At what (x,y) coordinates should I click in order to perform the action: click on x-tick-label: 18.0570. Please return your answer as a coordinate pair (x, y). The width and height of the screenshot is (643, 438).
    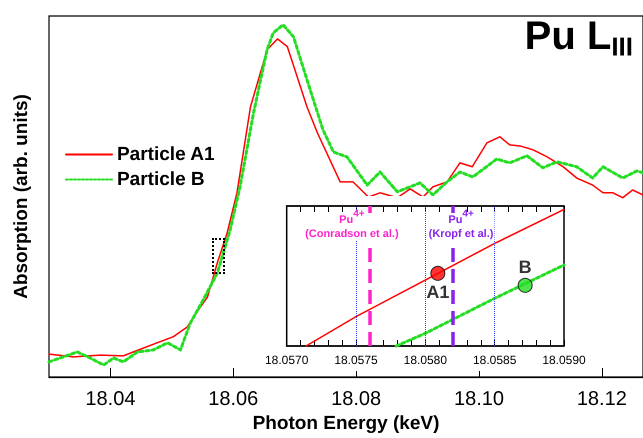
    Looking at the image, I should click on (286, 360).